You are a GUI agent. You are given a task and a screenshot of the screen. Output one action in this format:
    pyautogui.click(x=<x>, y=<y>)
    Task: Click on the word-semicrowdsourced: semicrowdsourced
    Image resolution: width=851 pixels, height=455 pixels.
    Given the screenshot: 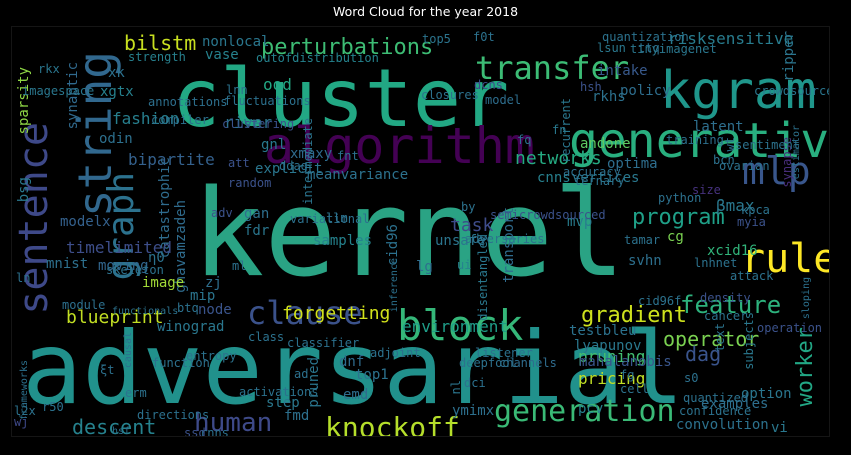 What is the action you would take?
    pyautogui.click(x=548, y=215)
    